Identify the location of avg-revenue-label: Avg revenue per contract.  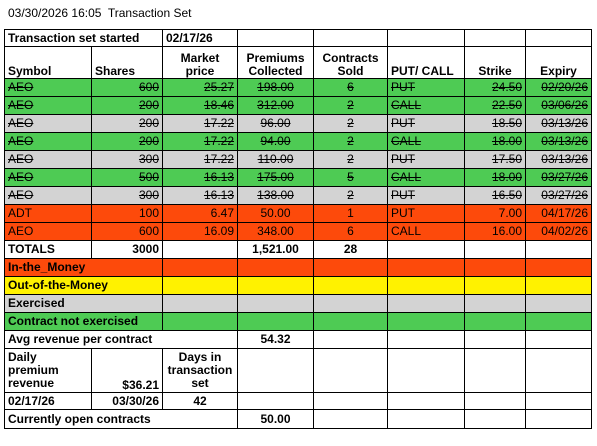
(121, 339).